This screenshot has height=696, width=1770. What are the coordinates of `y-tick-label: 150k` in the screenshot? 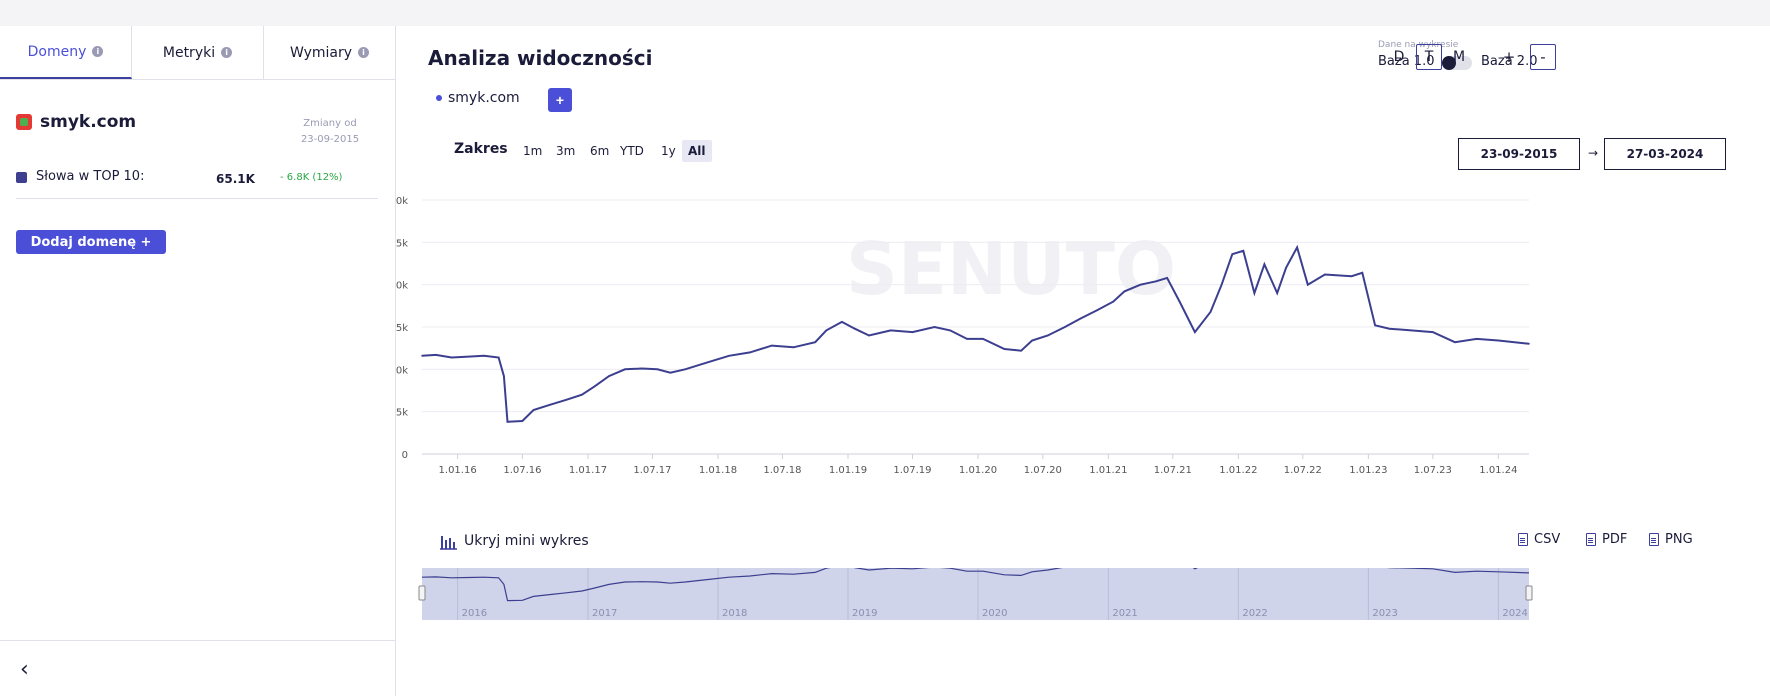 It's located at (402, 201).